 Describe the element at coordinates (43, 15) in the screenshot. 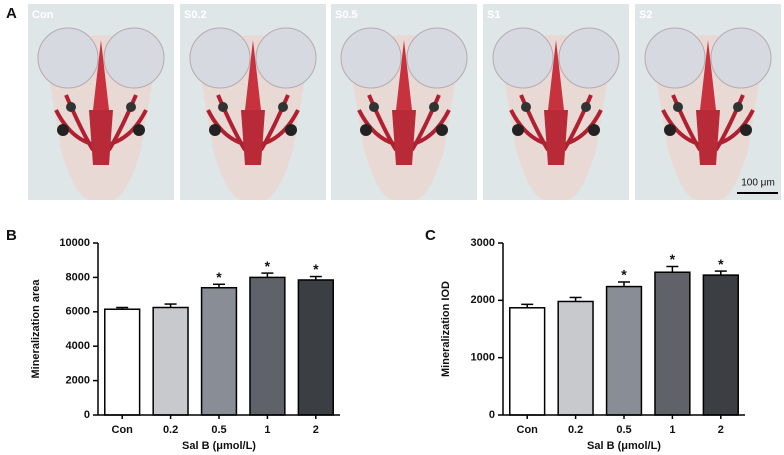

I see `image-label: Con` at that location.